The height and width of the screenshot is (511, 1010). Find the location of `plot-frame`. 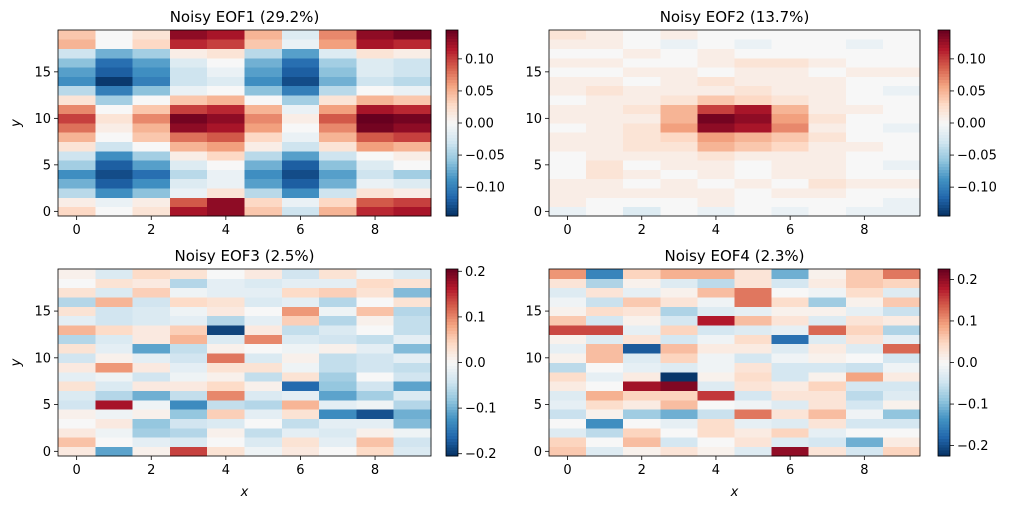

plot-frame is located at coordinates (734, 362).